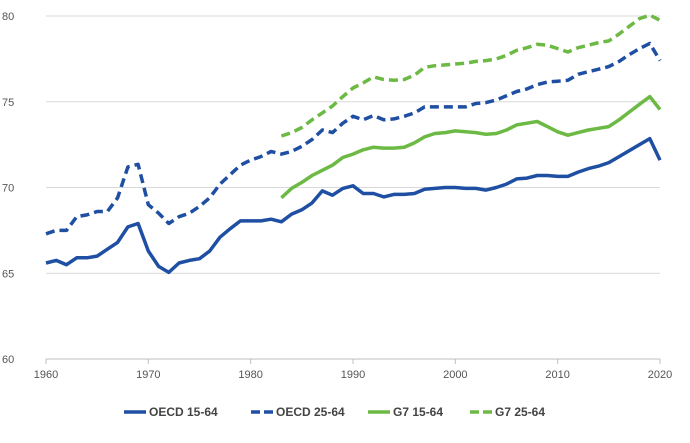 The width and height of the screenshot is (690, 443). What do you see at coordinates (660, 375) in the screenshot?
I see `x-tick-label: 2020` at bounding box center [660, 375].